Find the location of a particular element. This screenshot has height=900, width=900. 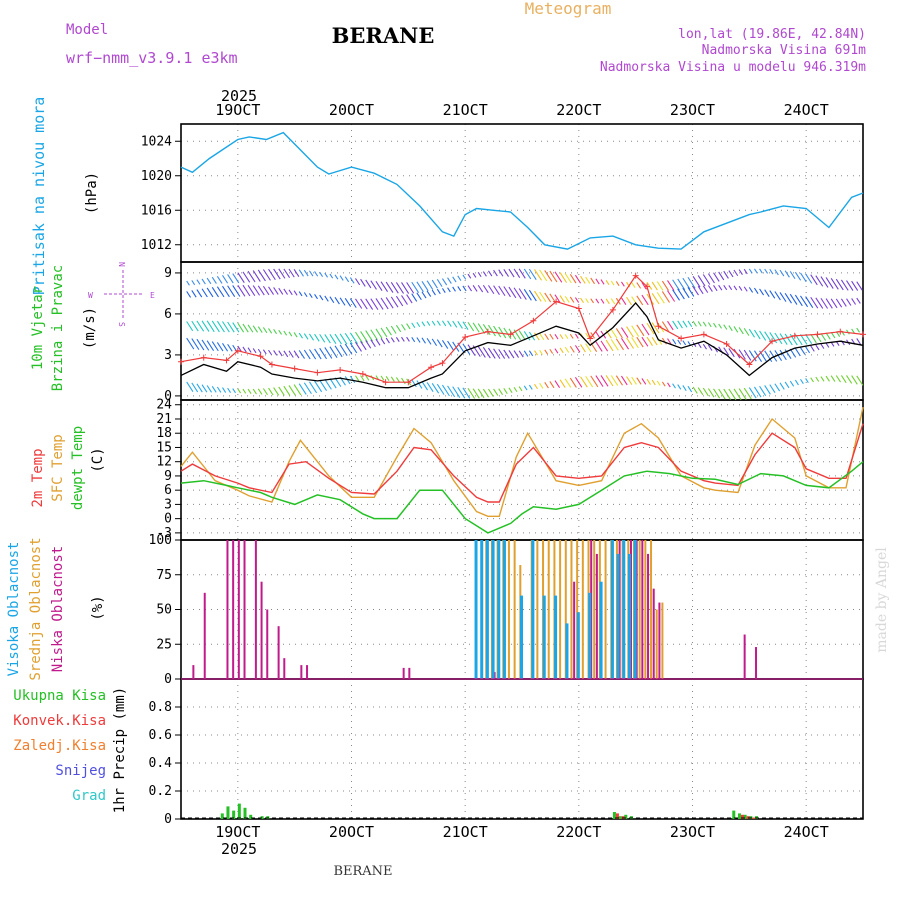

year-bottom: 2025 is located at coordinates (239, 849).